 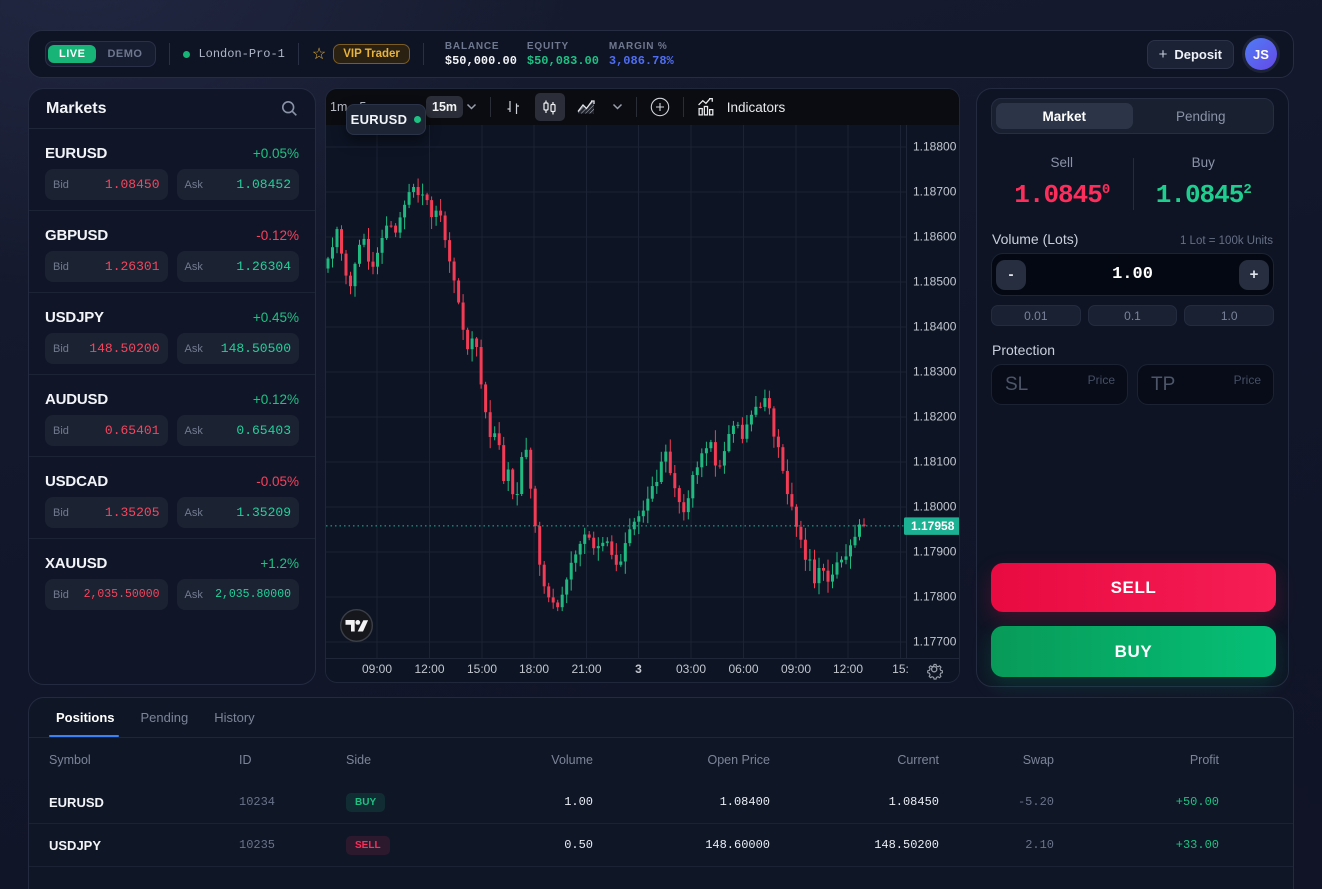 I want to click on svg-text: 1.18200, so click(x=935, y=417).